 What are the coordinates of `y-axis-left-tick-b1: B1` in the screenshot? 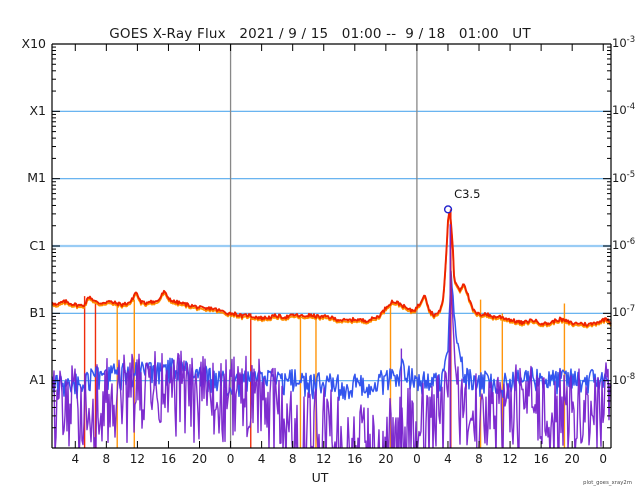 It's located at (37, 312).